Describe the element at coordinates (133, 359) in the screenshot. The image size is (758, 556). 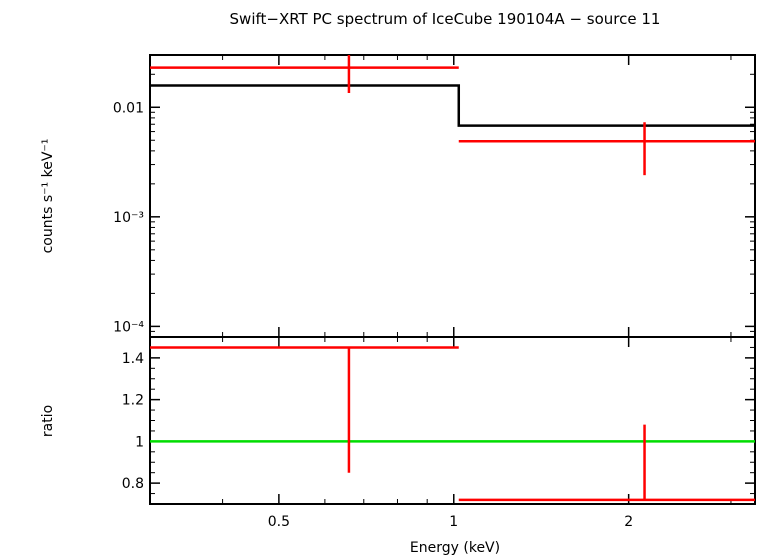
I see `y-tick-label: 1.4` at that location.